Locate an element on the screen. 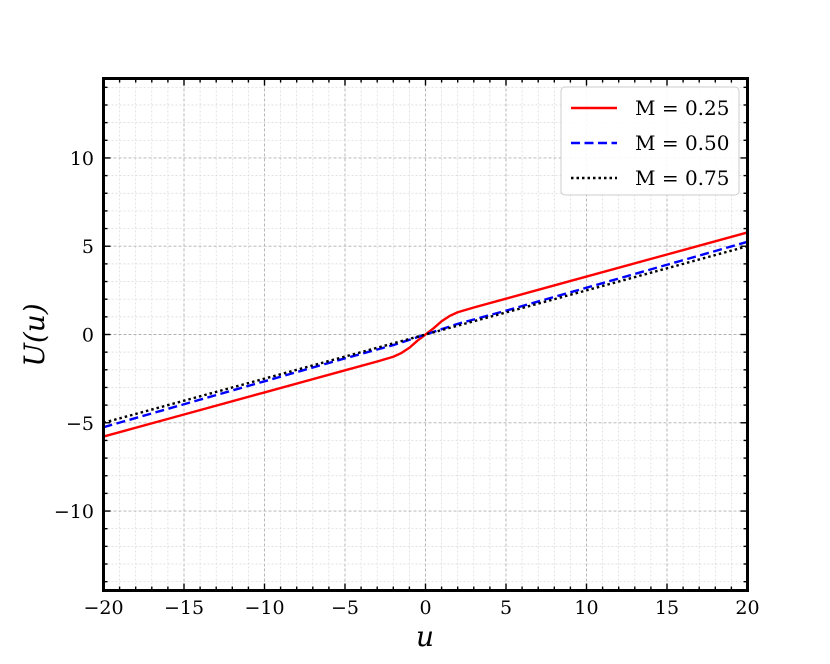 This screenshot has height=664, width=830. x-tick-label: −20 is located at coordinates (103, 608).